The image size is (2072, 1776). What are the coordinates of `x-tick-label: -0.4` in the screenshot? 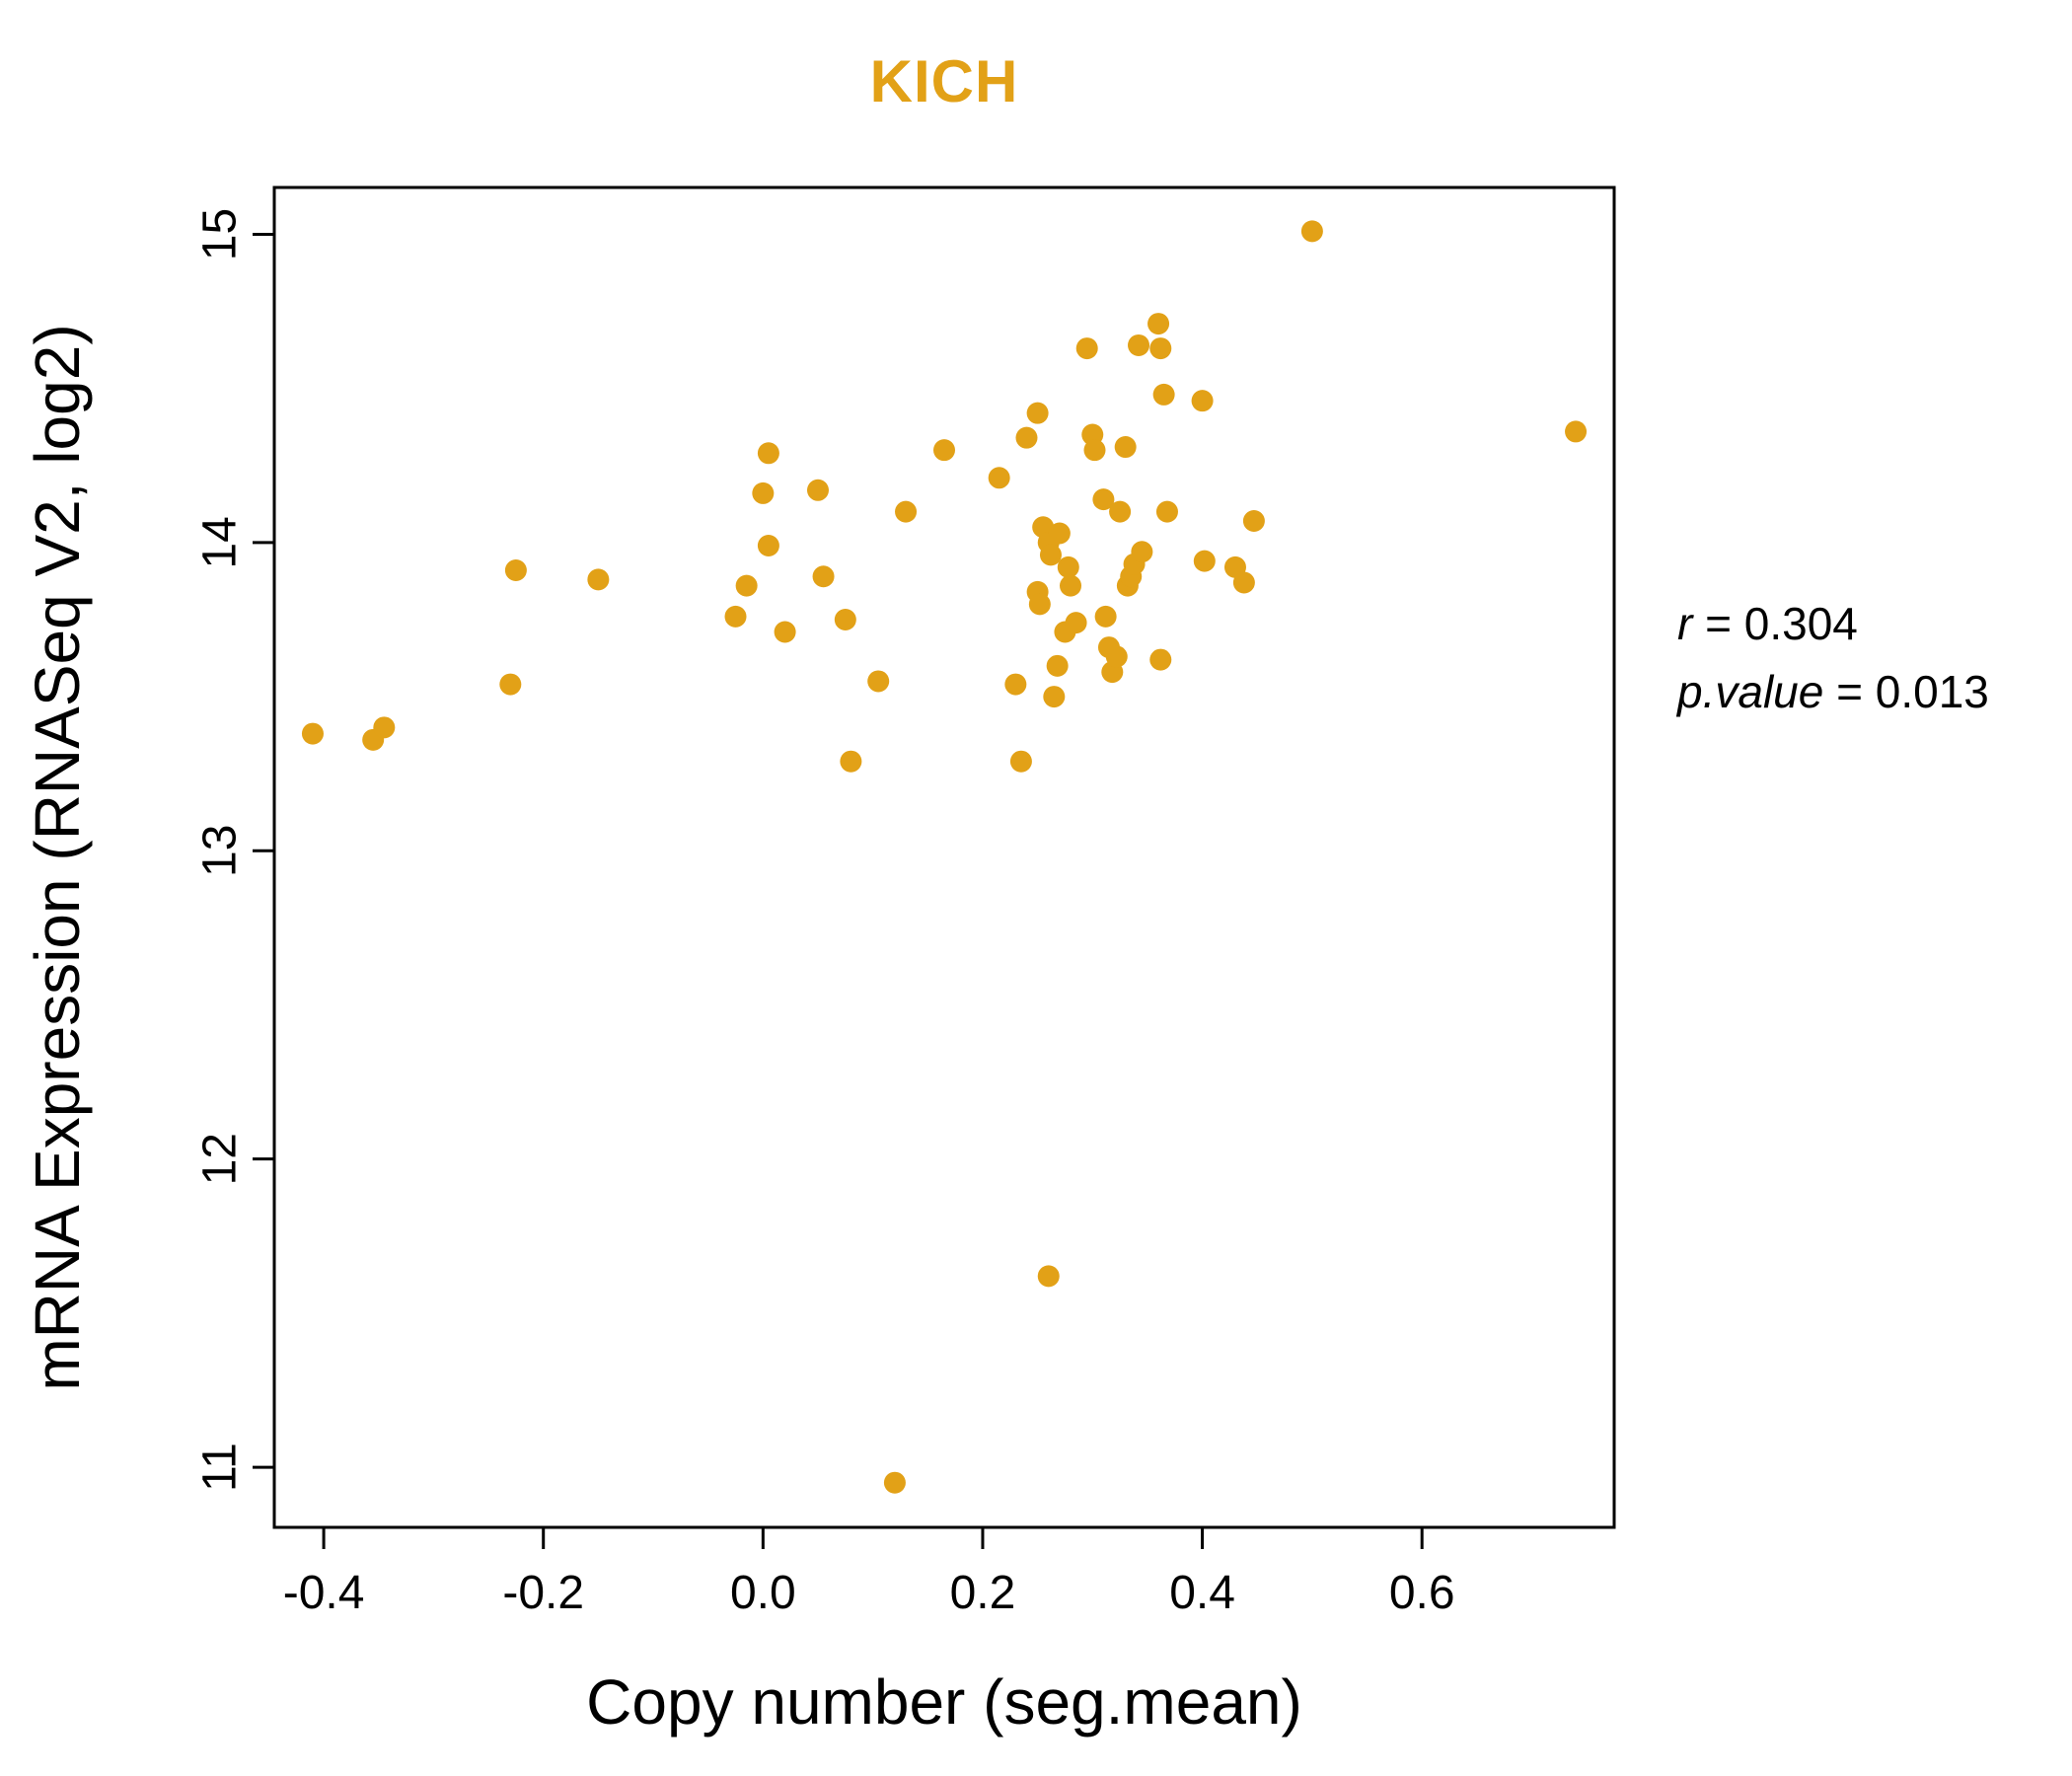 It's located at (324, 1593).